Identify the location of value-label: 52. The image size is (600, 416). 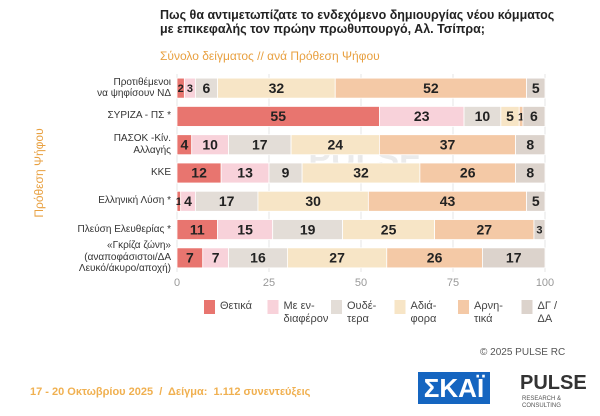
(431, 88).